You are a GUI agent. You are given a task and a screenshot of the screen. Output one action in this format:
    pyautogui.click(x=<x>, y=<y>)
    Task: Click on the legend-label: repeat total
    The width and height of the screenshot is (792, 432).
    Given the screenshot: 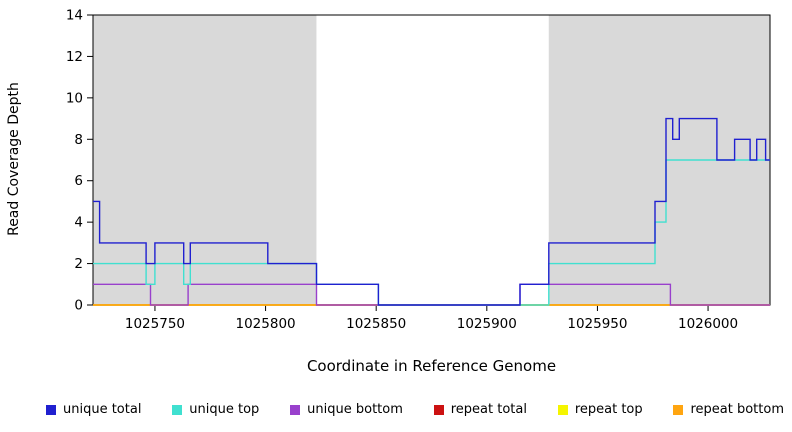 What is the action you would take?
    pyautogui.click(x=488, y=409)
    